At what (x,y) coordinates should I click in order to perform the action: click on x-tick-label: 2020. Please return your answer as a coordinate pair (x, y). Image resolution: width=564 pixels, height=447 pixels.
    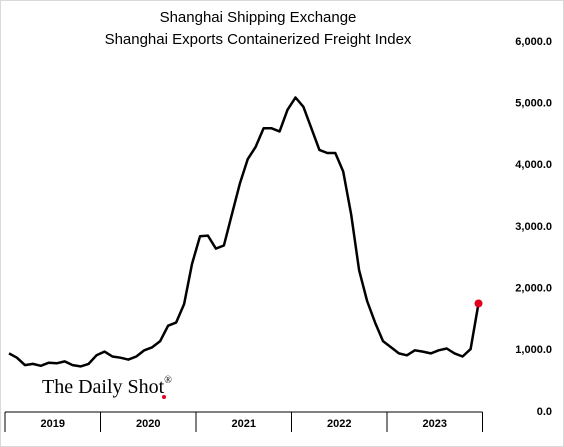
    Looking at the image, I should click on (148, 424).